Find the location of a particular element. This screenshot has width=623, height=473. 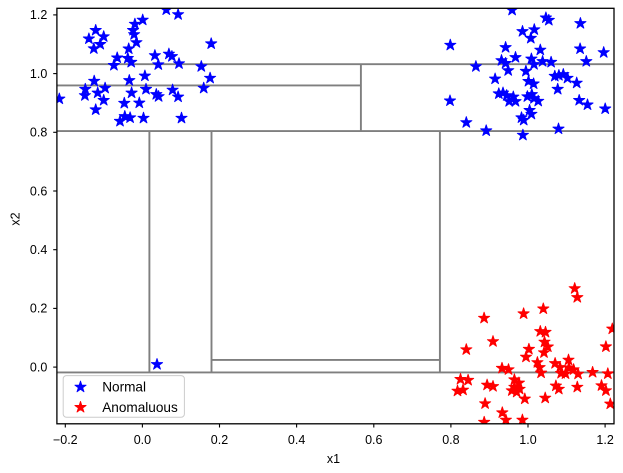

svg-text: Anomaluous is located at coordinates (140, 407).